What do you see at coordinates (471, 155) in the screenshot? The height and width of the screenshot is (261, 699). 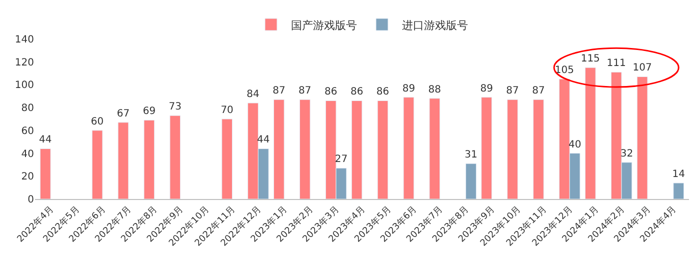 I see `data-label: 31` at bounding box center [471, 155].